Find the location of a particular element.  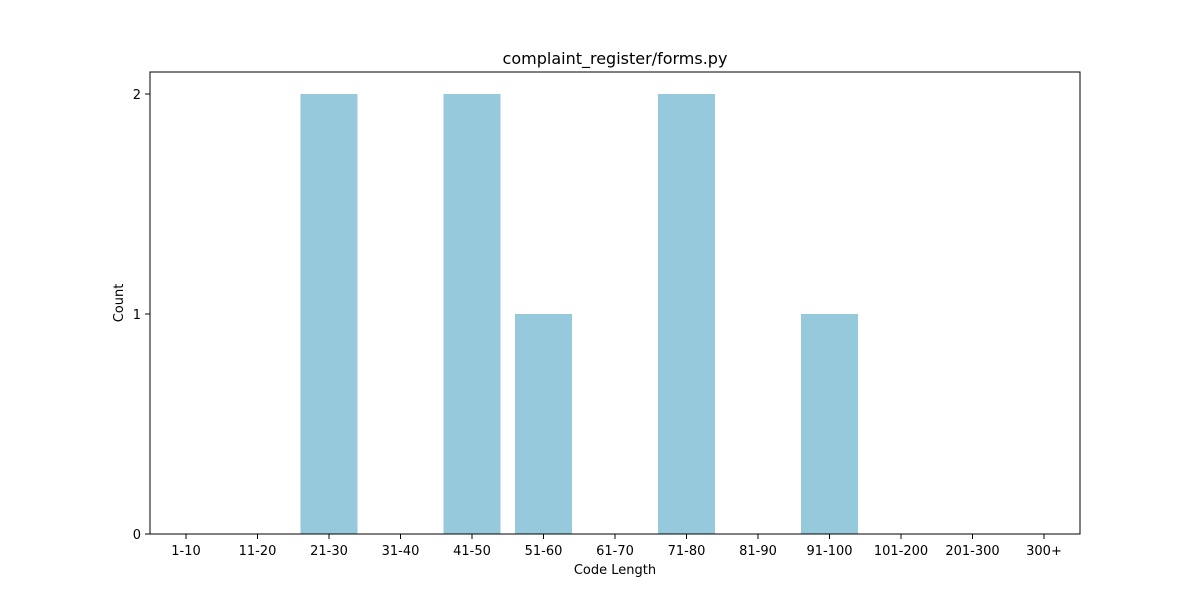

y-axis-ticks: 0 1 2 is located at coordinates (141, 315).